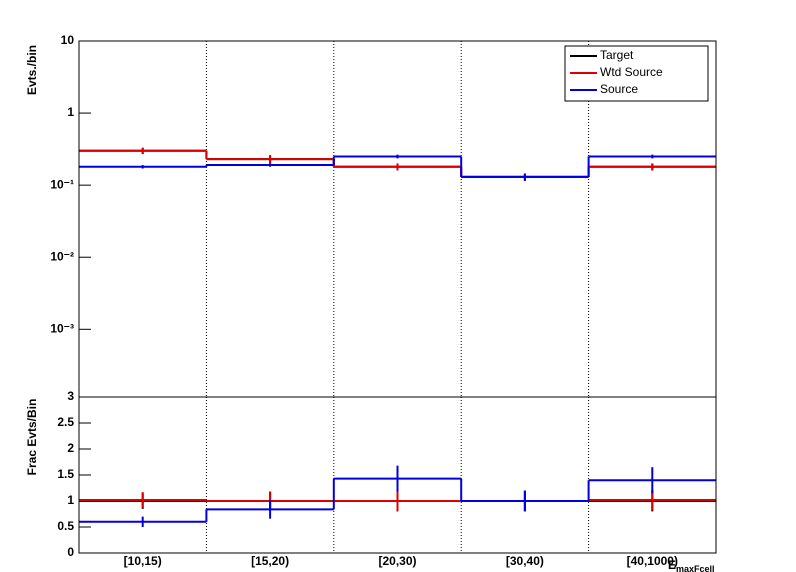  What do you see at coordinates (65, 526) in the screenshot?
I see `y-tick-label: 0.5` at bounding box center [65, 526].